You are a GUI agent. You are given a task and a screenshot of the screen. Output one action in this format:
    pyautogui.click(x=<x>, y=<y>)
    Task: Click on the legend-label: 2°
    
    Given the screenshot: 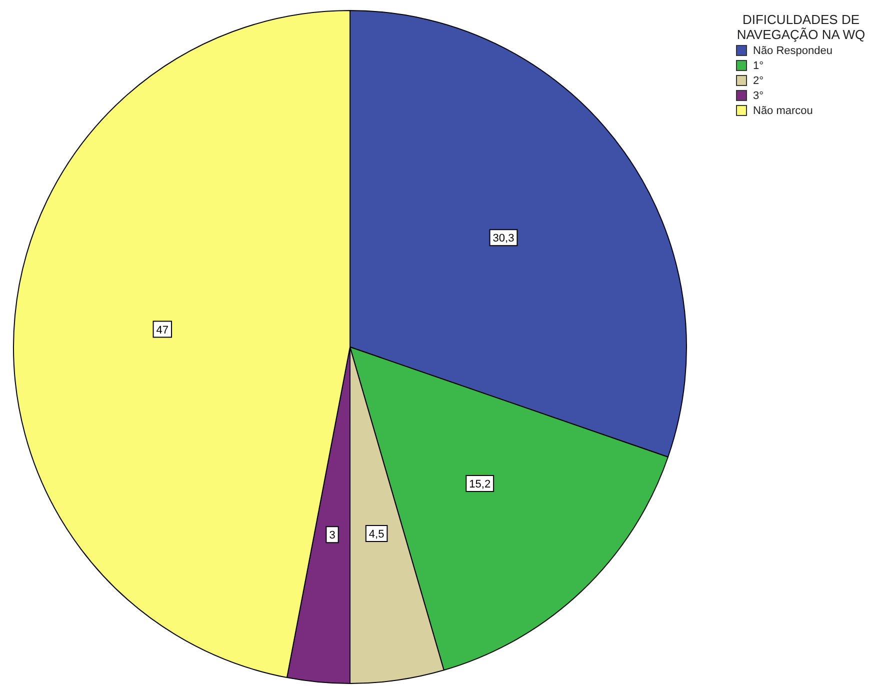 What is the action you would take?
    pyautogui.click(x=758, y=80)
    